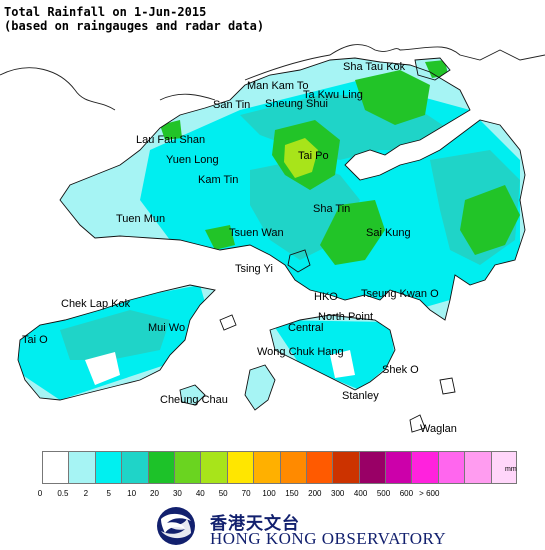 The image size is (545, 550). I want to click on label-wong-chuk-hang: Wong Chuk Hang, so click(300, 352).